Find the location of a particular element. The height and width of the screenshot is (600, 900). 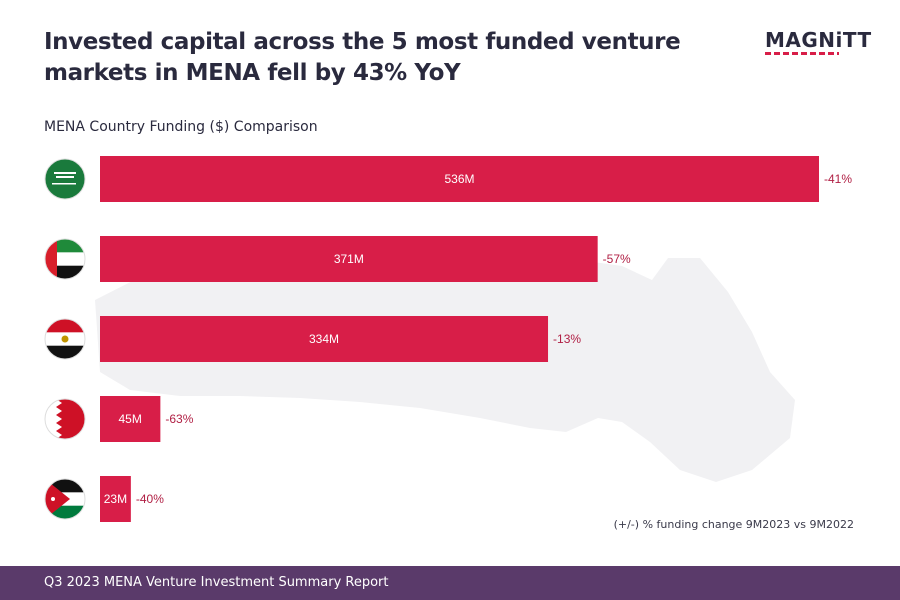

bar-change-label: -57% is located at coordinates (617, 259).